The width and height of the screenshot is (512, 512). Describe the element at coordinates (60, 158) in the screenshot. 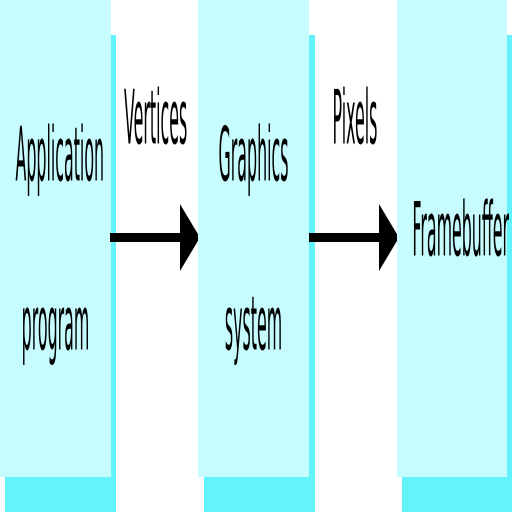

I see `application-program-label-line1: Application` at that location.